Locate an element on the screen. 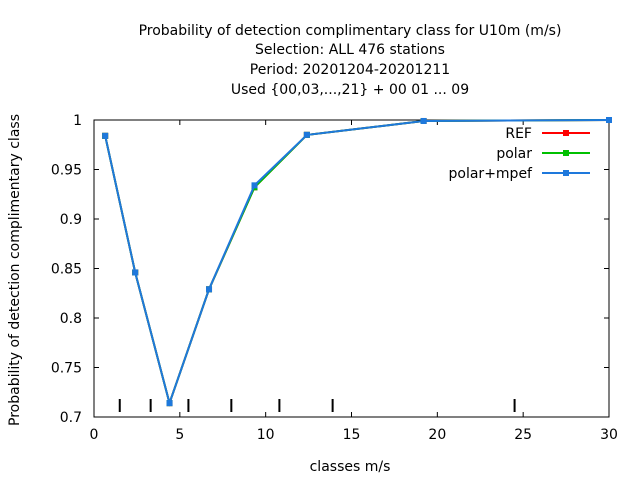 Image resolution: width=640 pixels, height=484 pixels. x-tick-label: 15 is located at coordinates (352, 435).